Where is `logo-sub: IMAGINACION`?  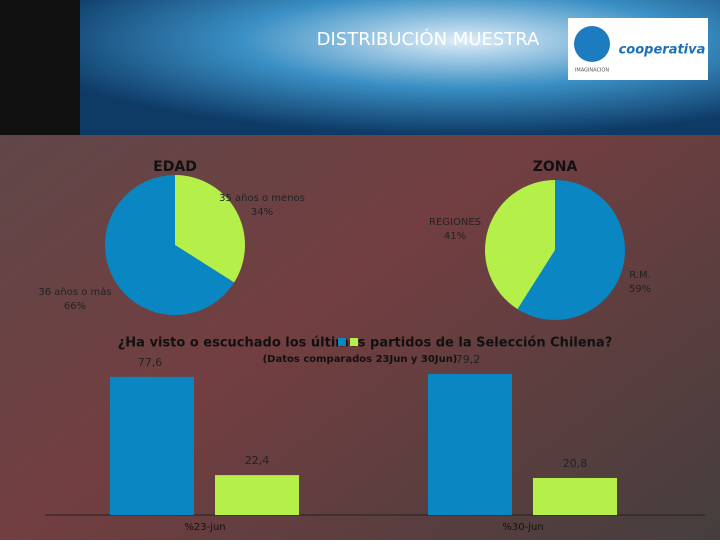
logo-sub: IMAGINACION is located at coordinates (592, 71).